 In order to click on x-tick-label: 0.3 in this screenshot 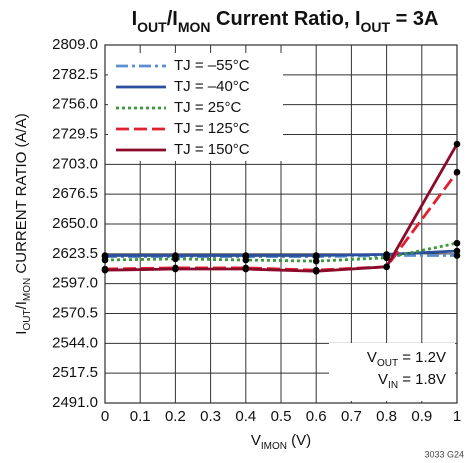, I will do `click(210, 416)`.